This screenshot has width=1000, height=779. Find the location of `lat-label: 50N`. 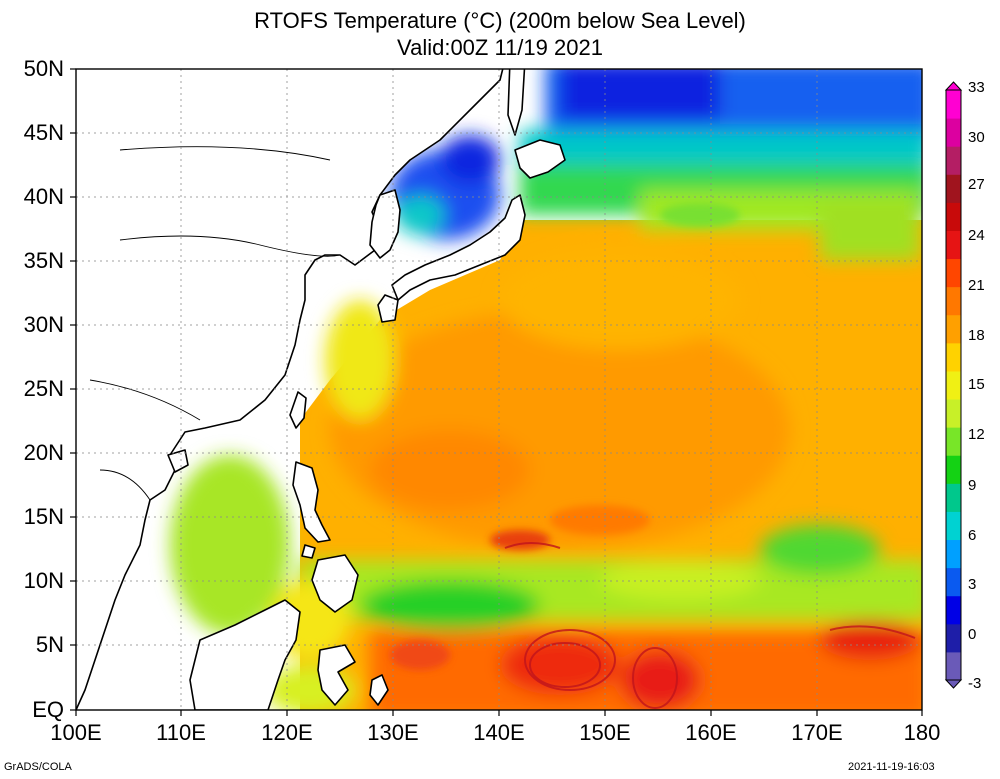

lat-label: 50N is located at coordinates (43, 68).